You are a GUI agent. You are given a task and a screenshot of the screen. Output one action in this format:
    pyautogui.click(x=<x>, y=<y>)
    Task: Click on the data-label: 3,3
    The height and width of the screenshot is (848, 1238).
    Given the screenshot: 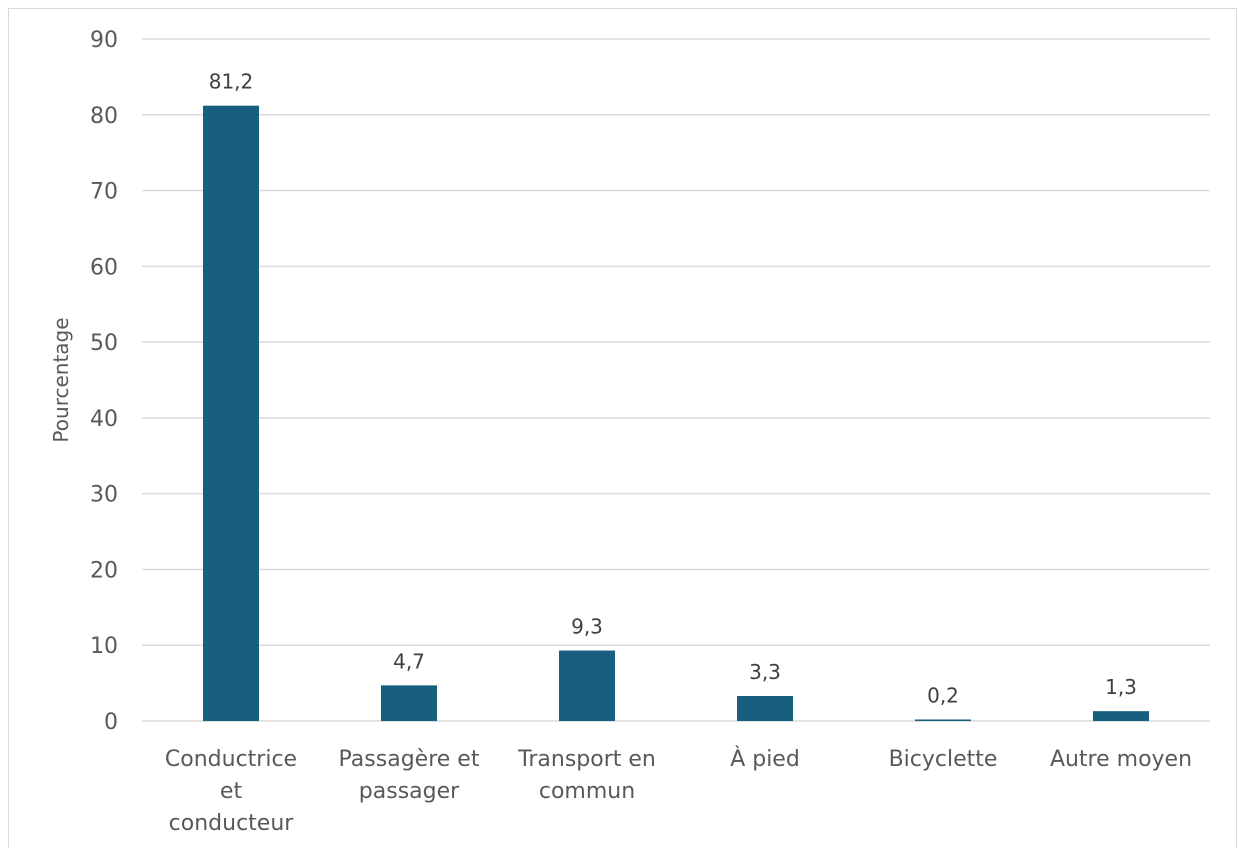 What is the action you would take?
    pyautogui.click(x=765, y=672)
    